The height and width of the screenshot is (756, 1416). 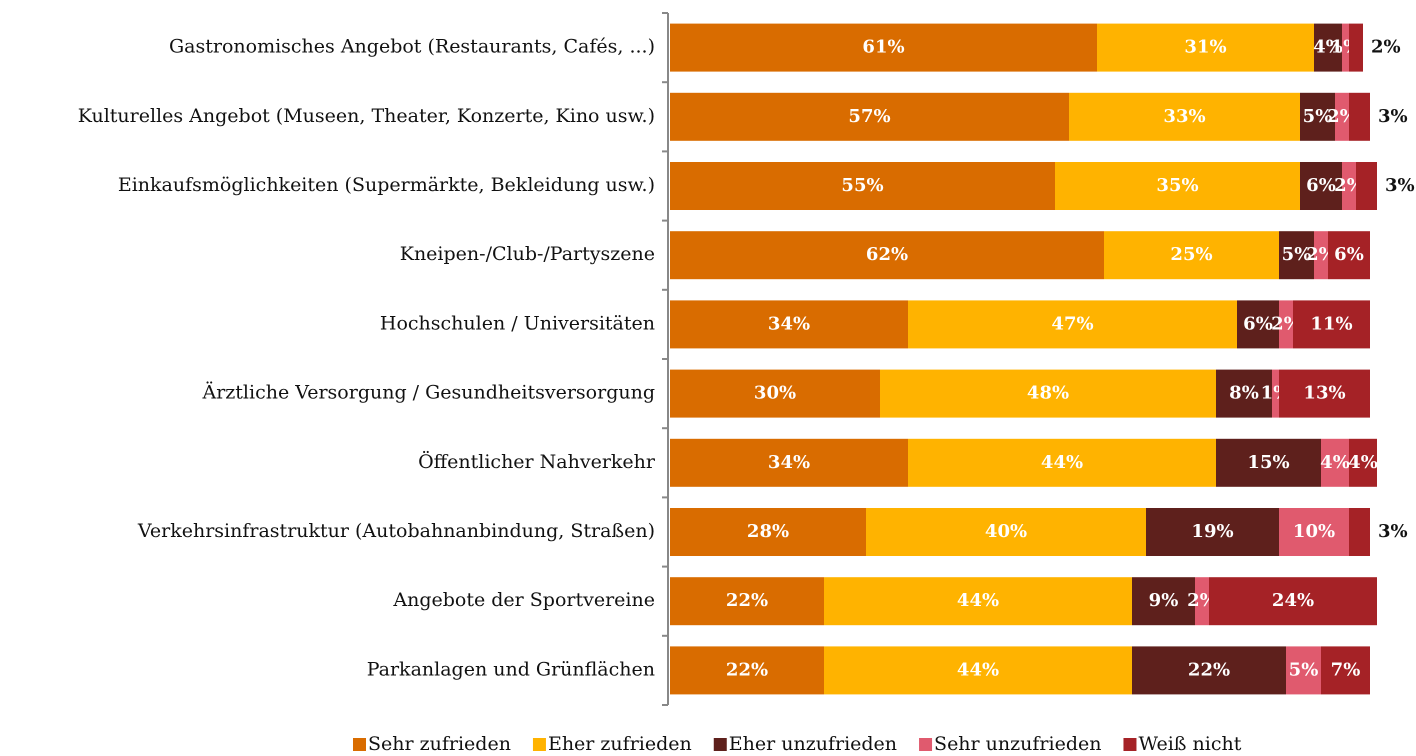 I want to click on value-label: 61%, so click(x=883, y=47).